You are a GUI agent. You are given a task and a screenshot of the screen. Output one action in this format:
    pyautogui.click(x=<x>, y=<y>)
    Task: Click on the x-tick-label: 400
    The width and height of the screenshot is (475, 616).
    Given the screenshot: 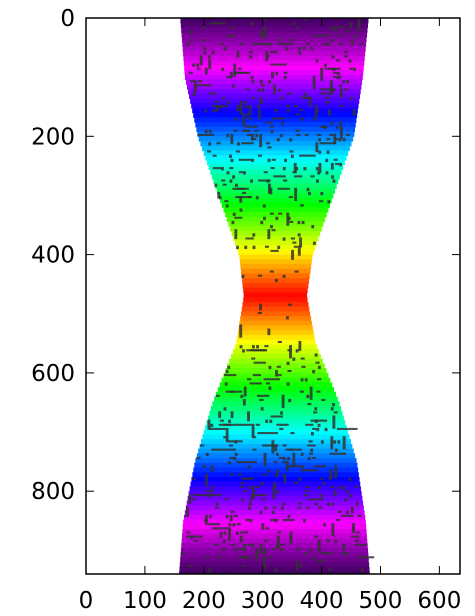 What is the action you would take?
    pyautogui.click(x=322, y=601)
    